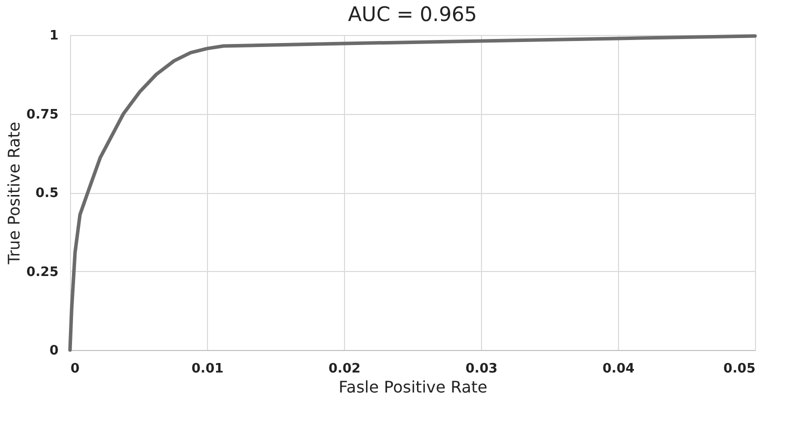 This screenshot has height=440, width=807. Describe the element at coordinates (53, 351) in the screenshot. I see `y-tick-label: 0` at that location.